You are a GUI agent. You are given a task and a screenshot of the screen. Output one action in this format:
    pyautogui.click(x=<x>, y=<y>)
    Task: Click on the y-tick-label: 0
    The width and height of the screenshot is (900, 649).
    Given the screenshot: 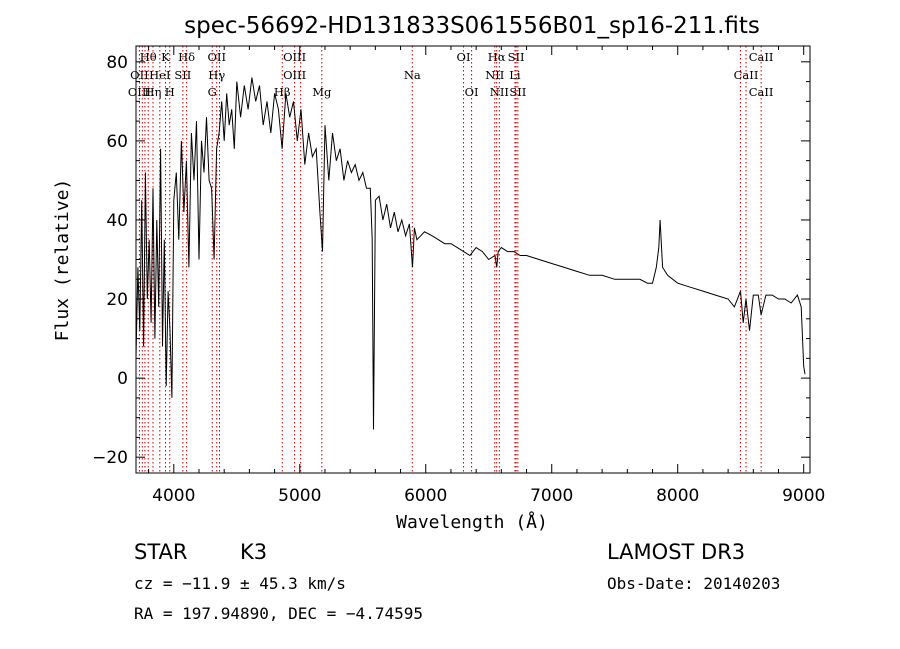 What is the action you would take?
    pyautogui.click(x=122, y=379)
    